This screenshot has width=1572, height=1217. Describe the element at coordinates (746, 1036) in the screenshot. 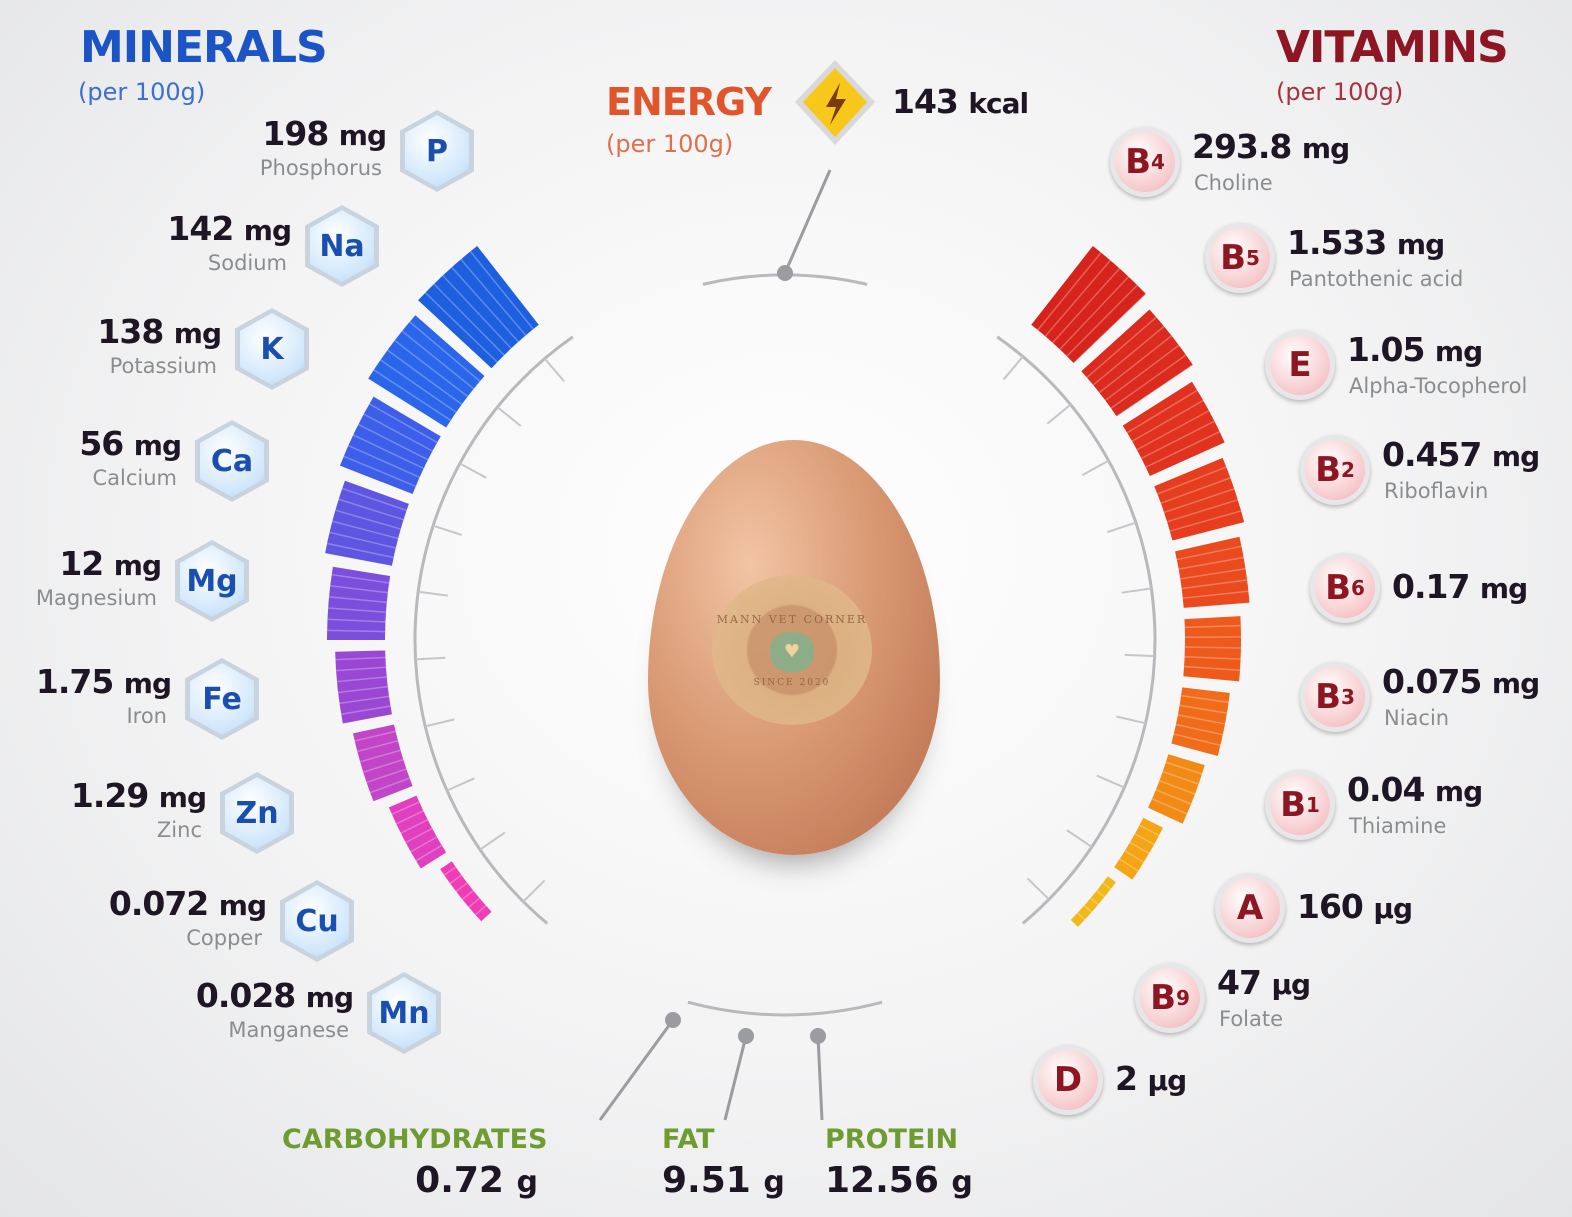

I see `macro-dot` at that location.